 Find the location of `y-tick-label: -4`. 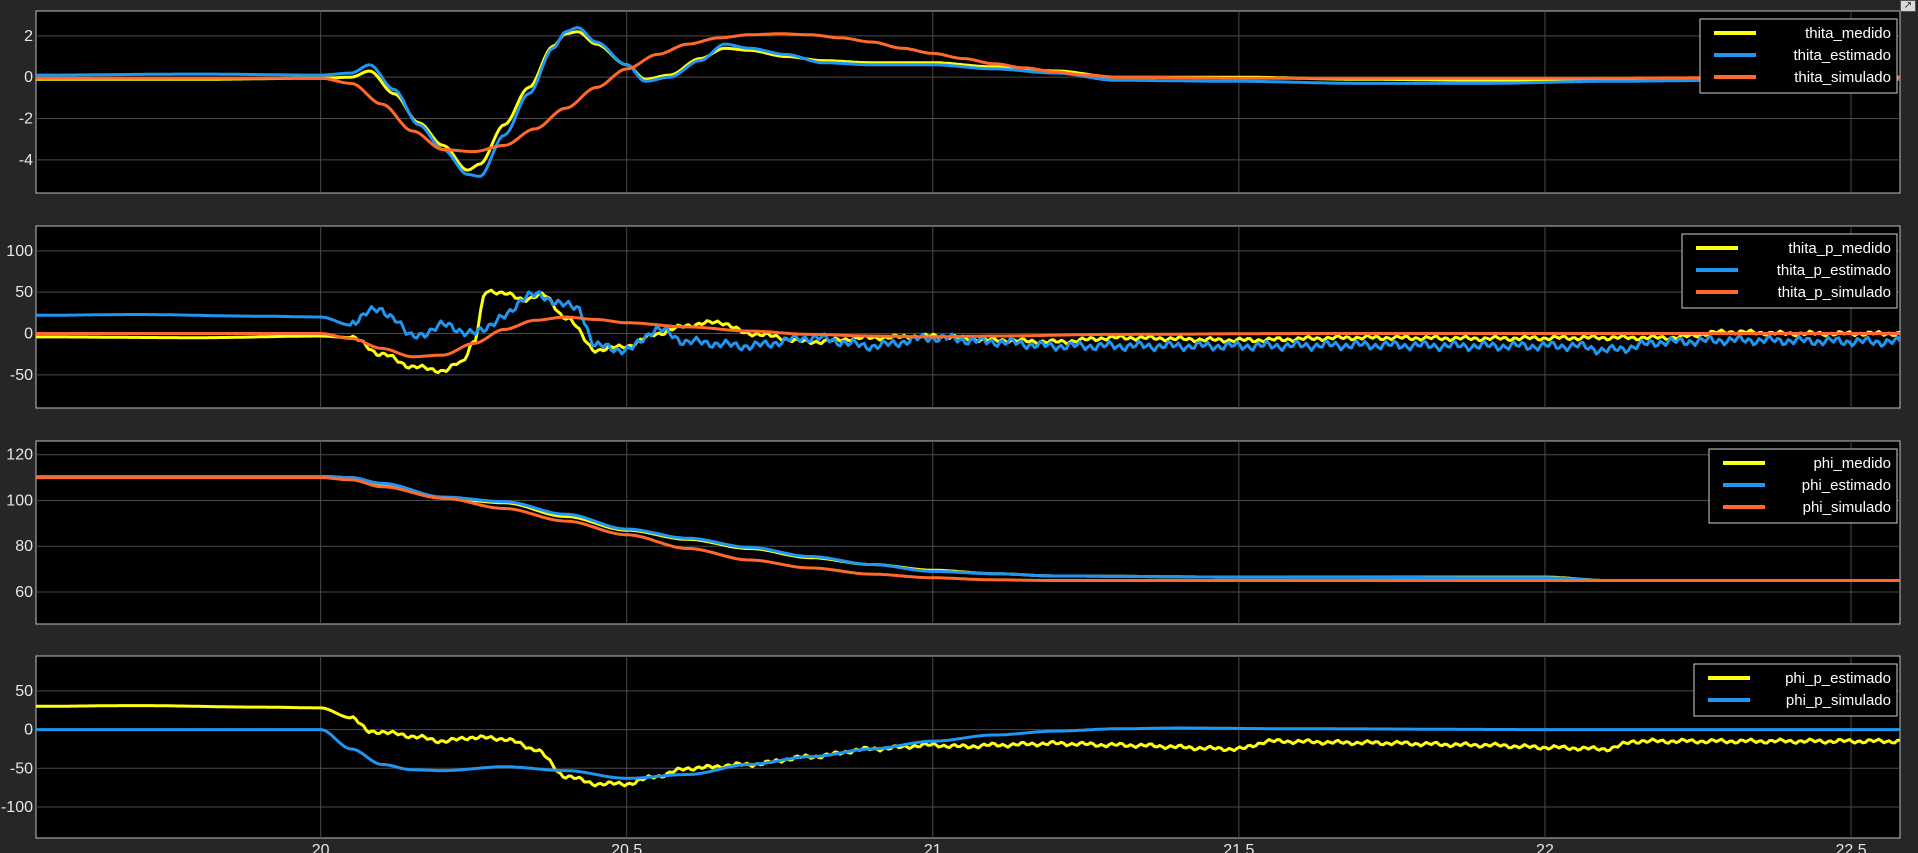

y-tick-label: -4 is located at coordinates (26, 160).